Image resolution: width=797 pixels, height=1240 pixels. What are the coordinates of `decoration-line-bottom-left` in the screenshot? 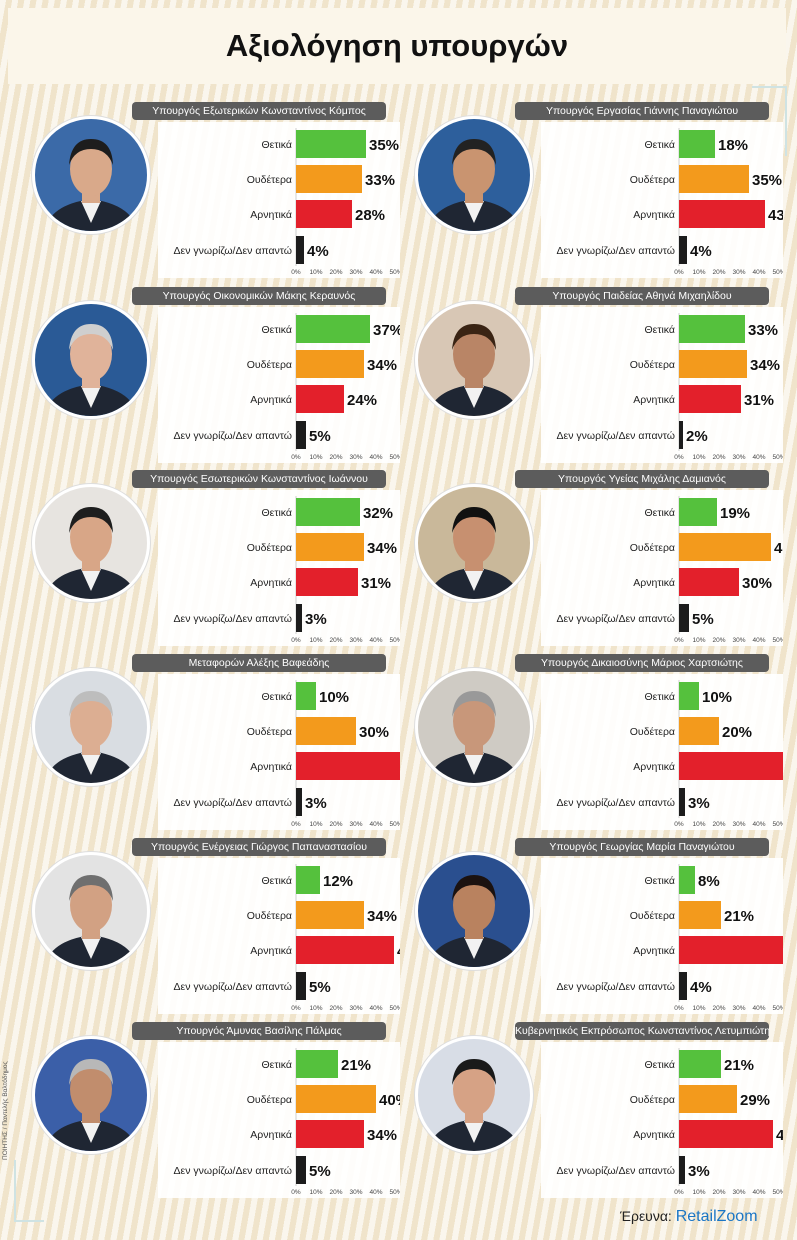 It's located at (15, 1191).